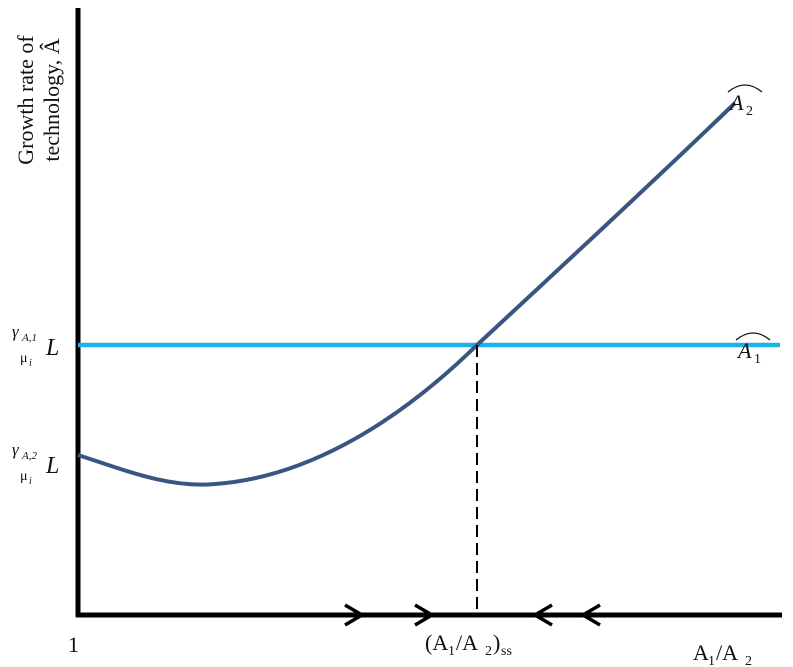  I want to click on x-axis-label: A 1 /A 2, so click(722, 653).